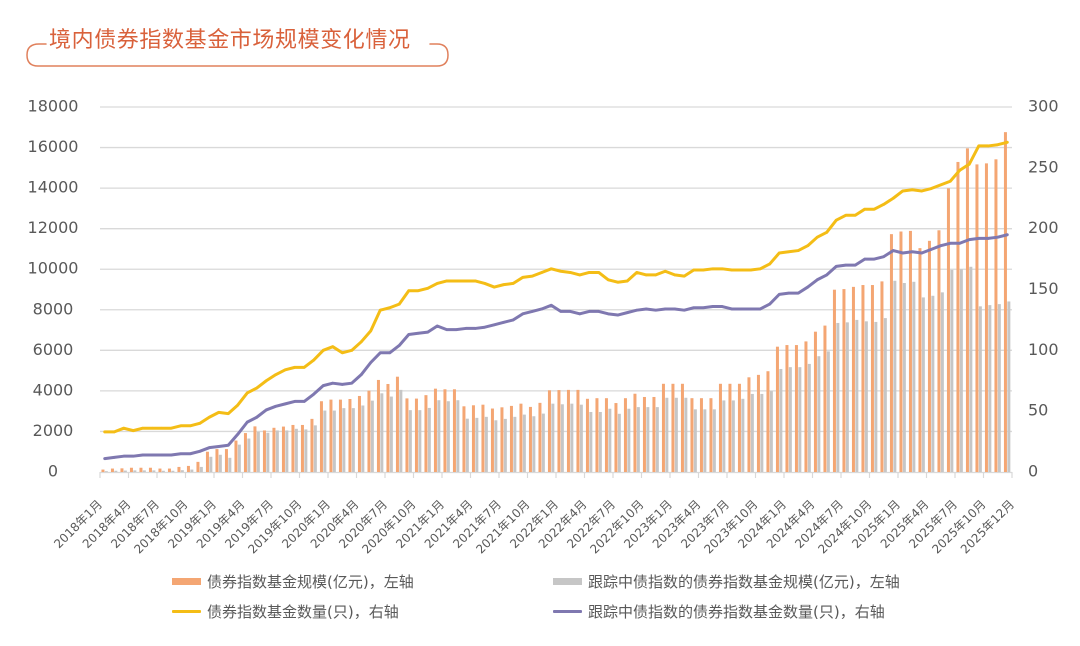 Image resolution: width=1080 pixels, height=646 pixels. Describe the element at coordinates (53, 349) in the screenshot. I see `y-left-tick-label: 6000` at that location.